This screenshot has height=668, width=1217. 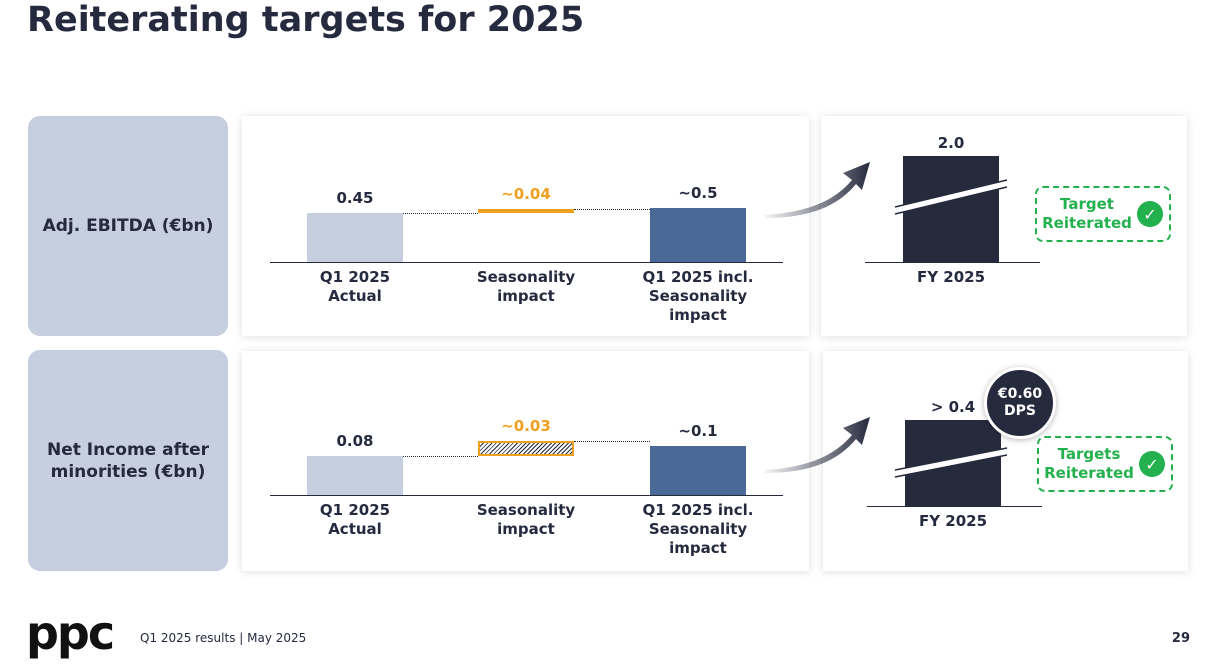 What do you see at coordinates (951, 143) in the screenshot?
I see `value-label: 2.0` at bounding box center [951, 143].